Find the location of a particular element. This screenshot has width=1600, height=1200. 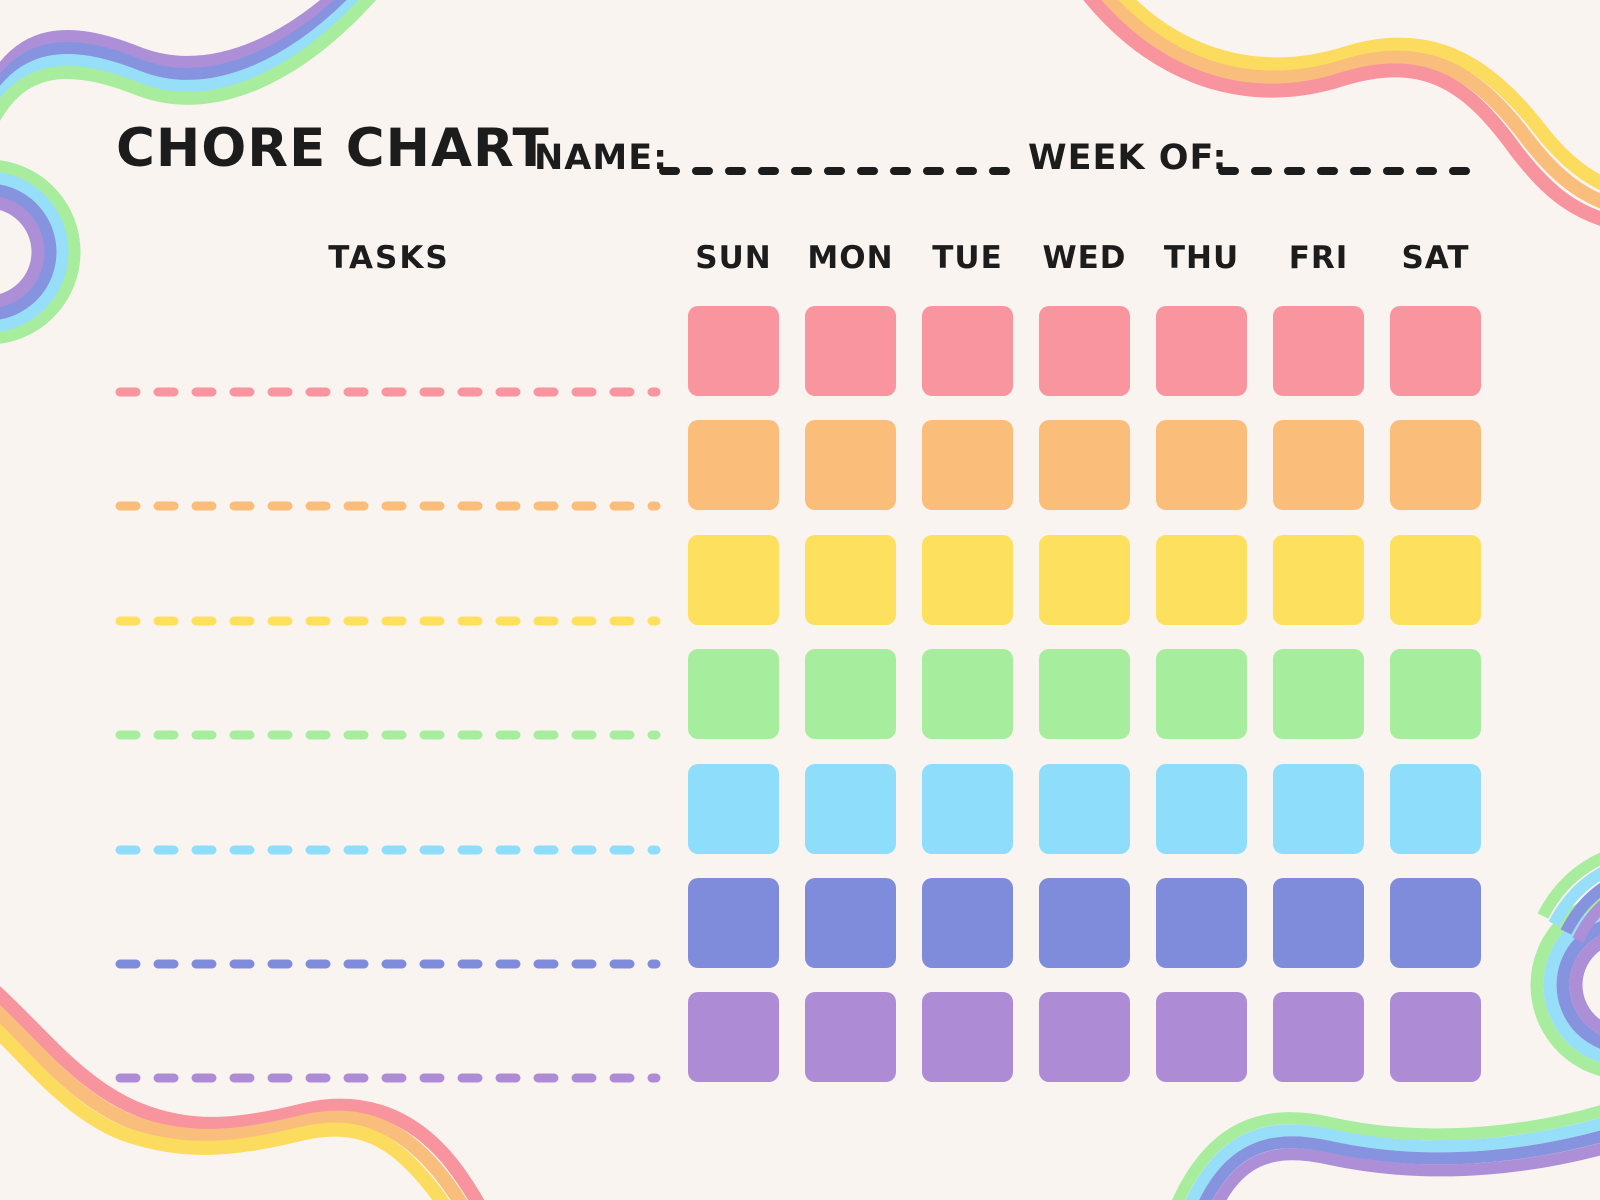

chore-cell-row-sky-blue-wed is located at coordinates (1084, 809).